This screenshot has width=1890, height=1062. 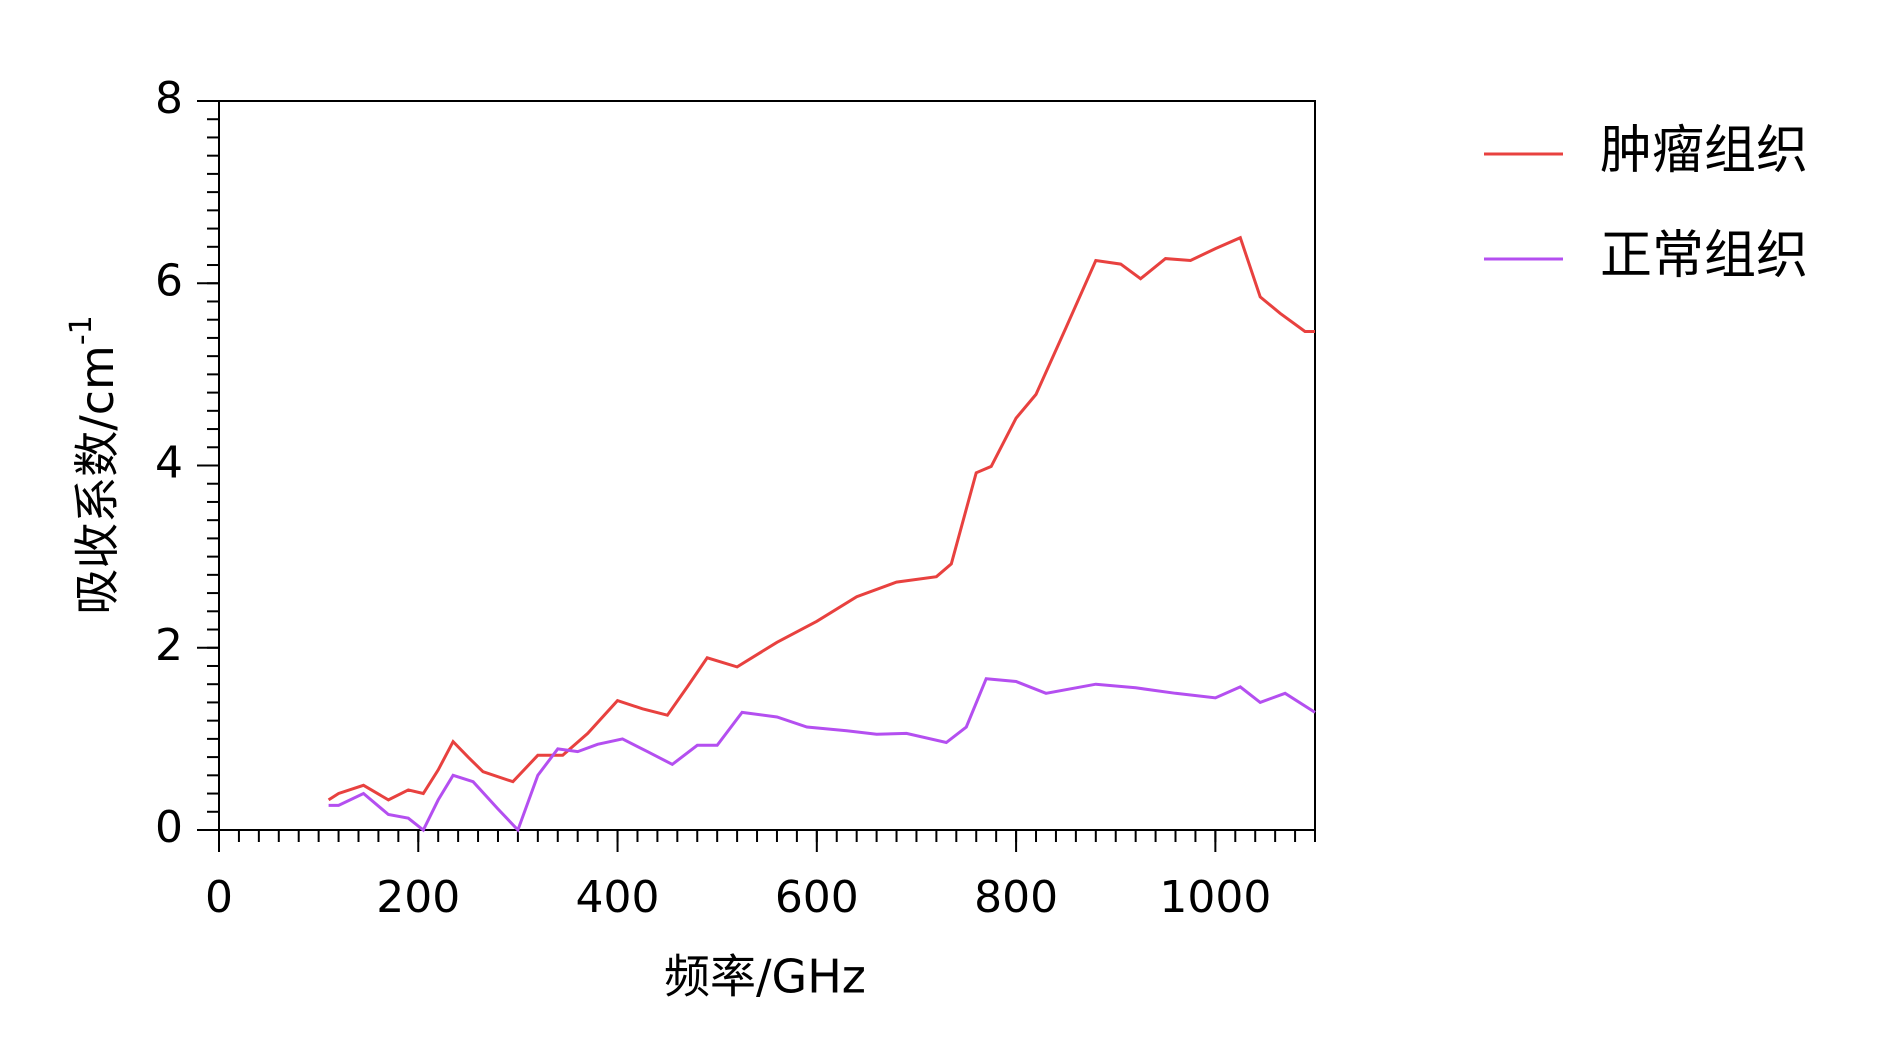 I want to click on y-tick-label: 4, so click(x=169, y=463).